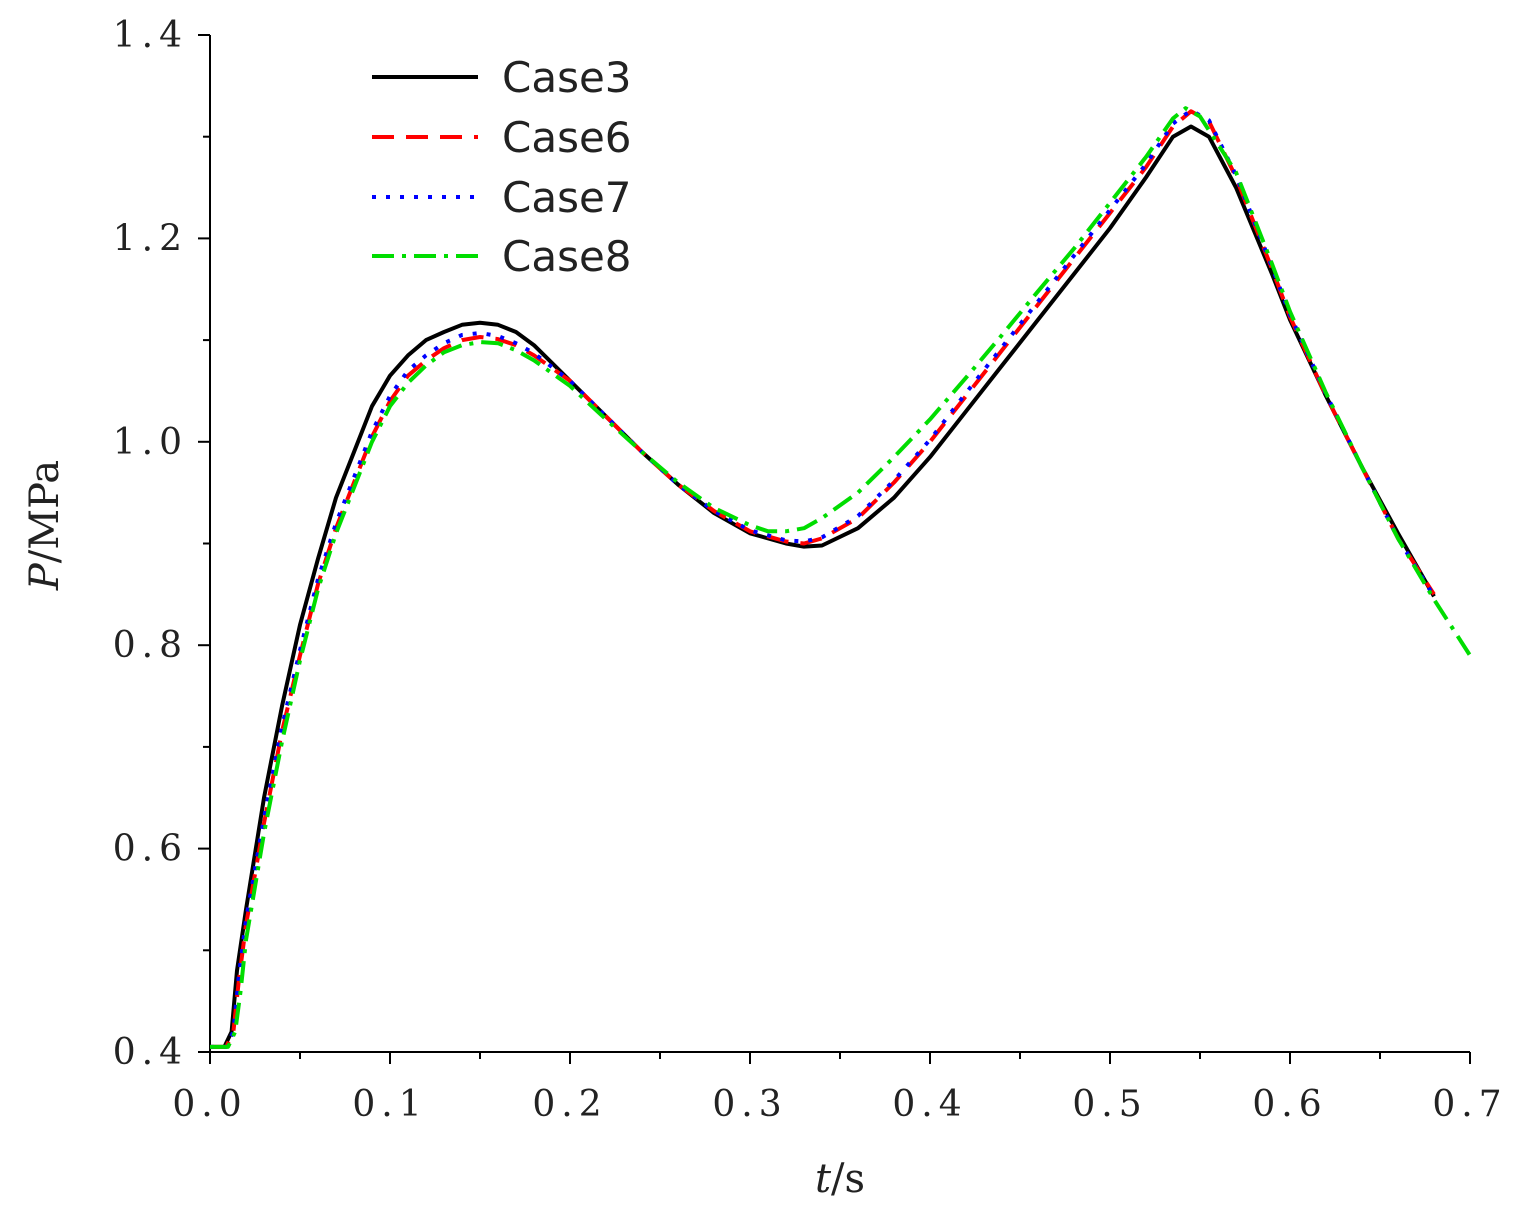  What do you see at coordinates (209, 1104) in the screenshot?
I see `x-tick-label: 0.0` at bounding box center [209, 1104].